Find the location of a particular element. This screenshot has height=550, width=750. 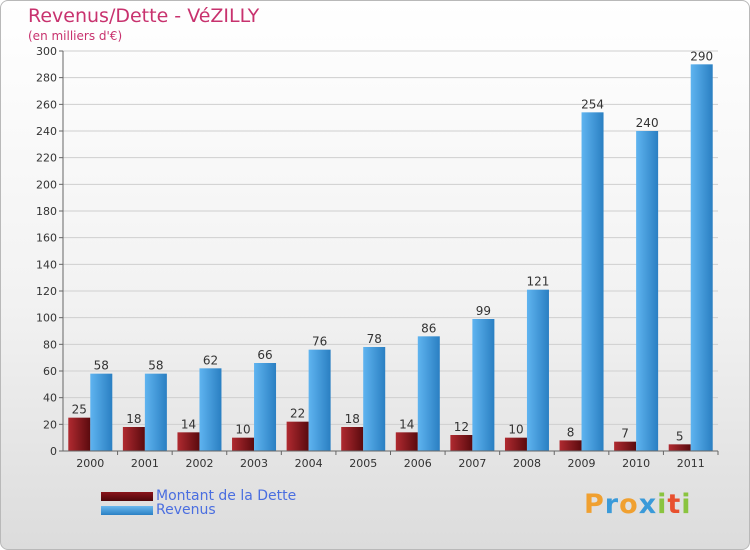

logo-letter: o is located at coordinates (629, 504).